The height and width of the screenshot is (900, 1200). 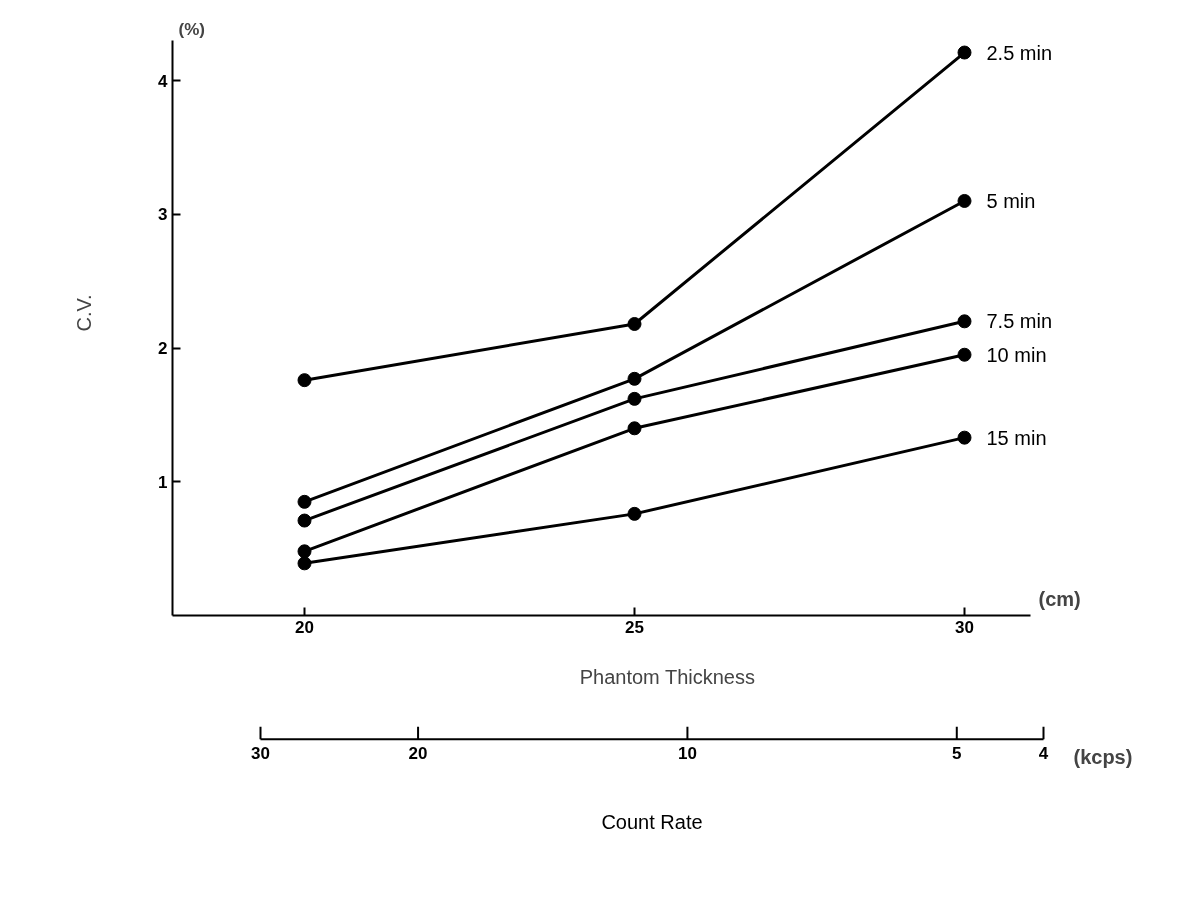 What do you see at coordinates (1016, 437) in the screenshot?
I see `series-label: 15 min` at bounding box center [1016, 437].